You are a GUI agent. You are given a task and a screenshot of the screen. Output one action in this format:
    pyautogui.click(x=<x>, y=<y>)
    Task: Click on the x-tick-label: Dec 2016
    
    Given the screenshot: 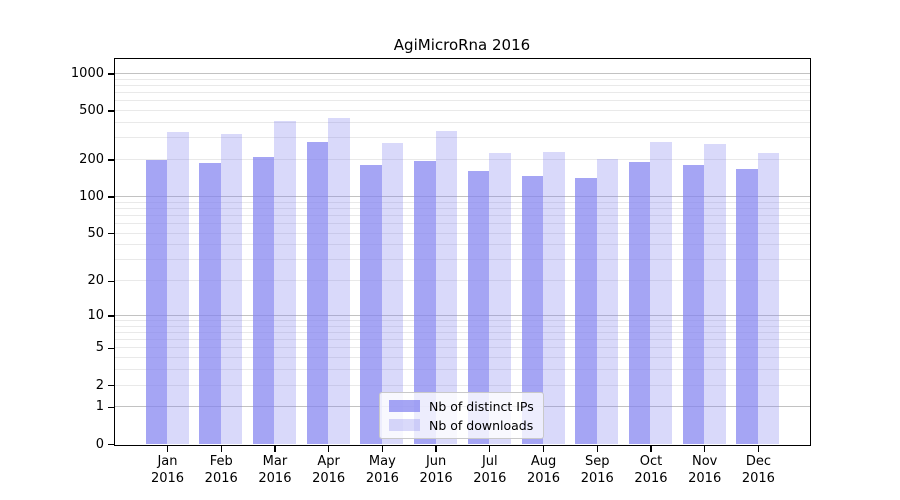 What is the action you would take?
    pyautogui.click(x=758, y=470)
    